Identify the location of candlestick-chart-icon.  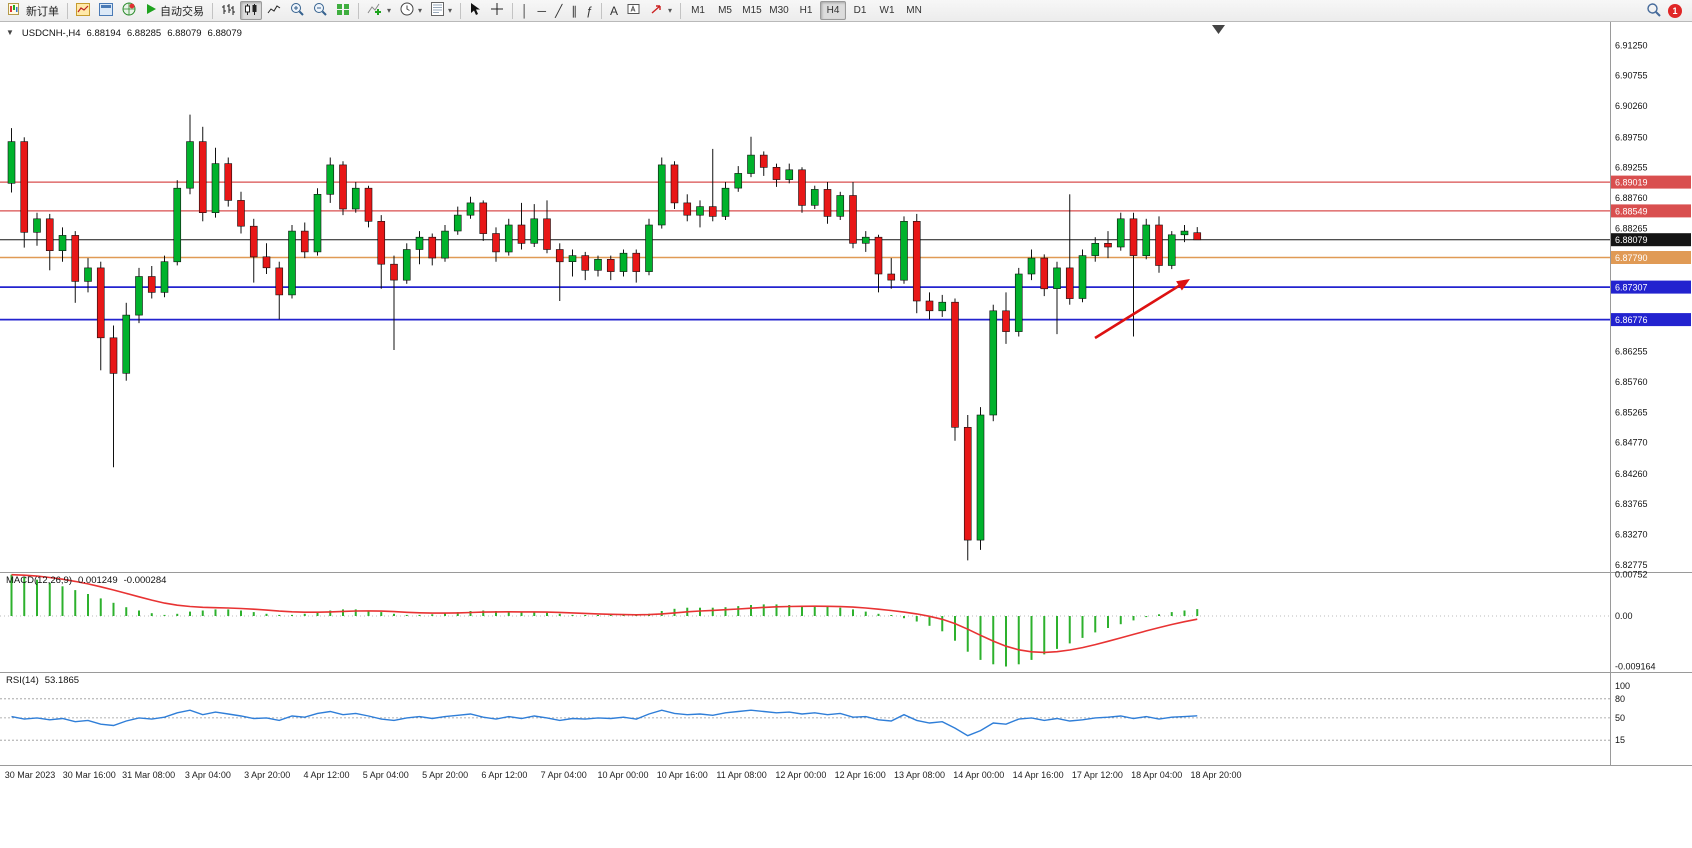
(251, 11).